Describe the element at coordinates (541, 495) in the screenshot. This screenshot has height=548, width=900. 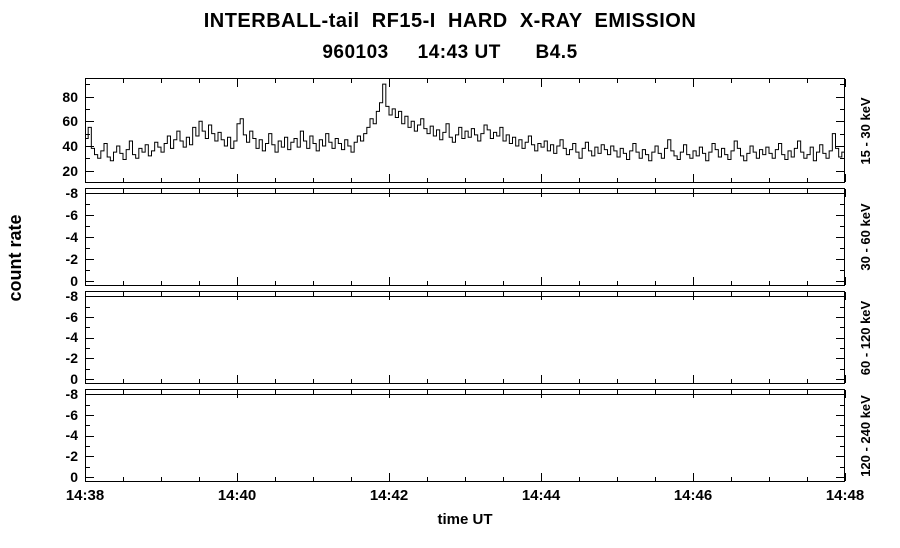
I see `x-tick-label: 14:44` at that location.